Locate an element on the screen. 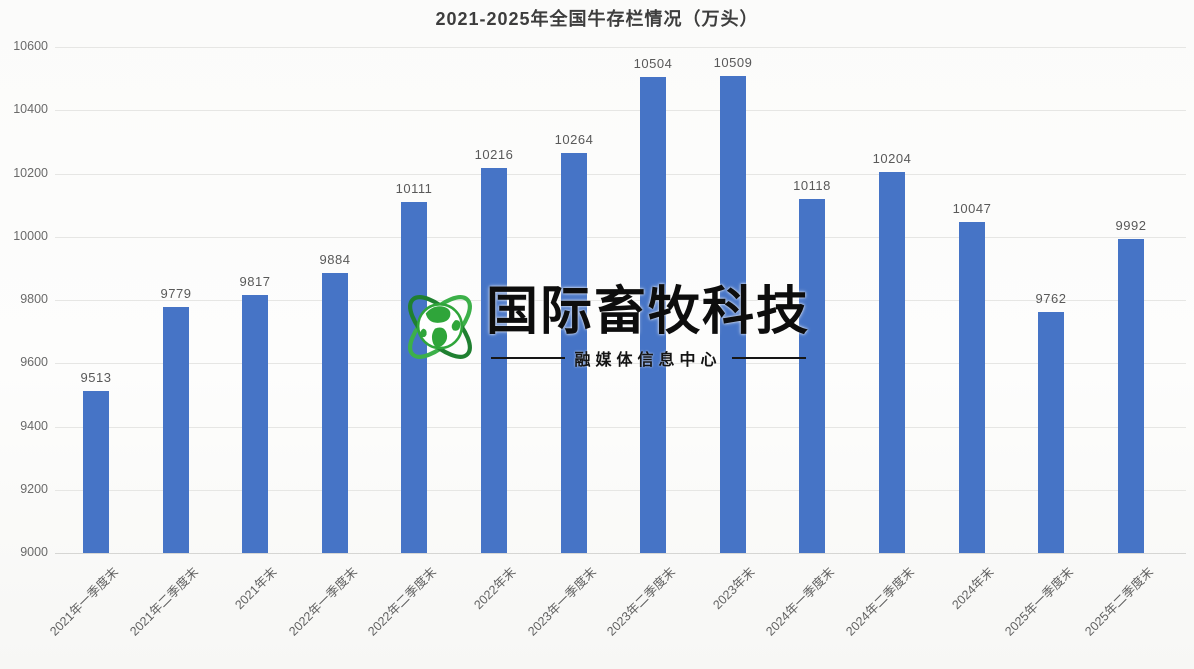 The width and height of the screenshot is (1194, 669). bar-value-label: 10504 is located at coordinates (653, 63).